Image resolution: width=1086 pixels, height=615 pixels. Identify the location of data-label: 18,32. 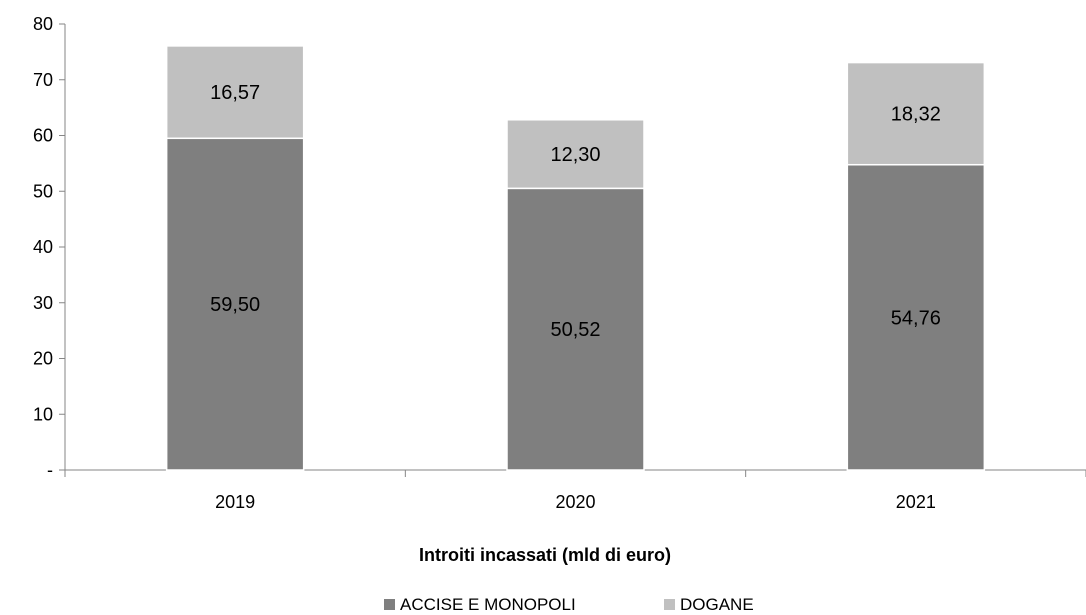
(916, 115).